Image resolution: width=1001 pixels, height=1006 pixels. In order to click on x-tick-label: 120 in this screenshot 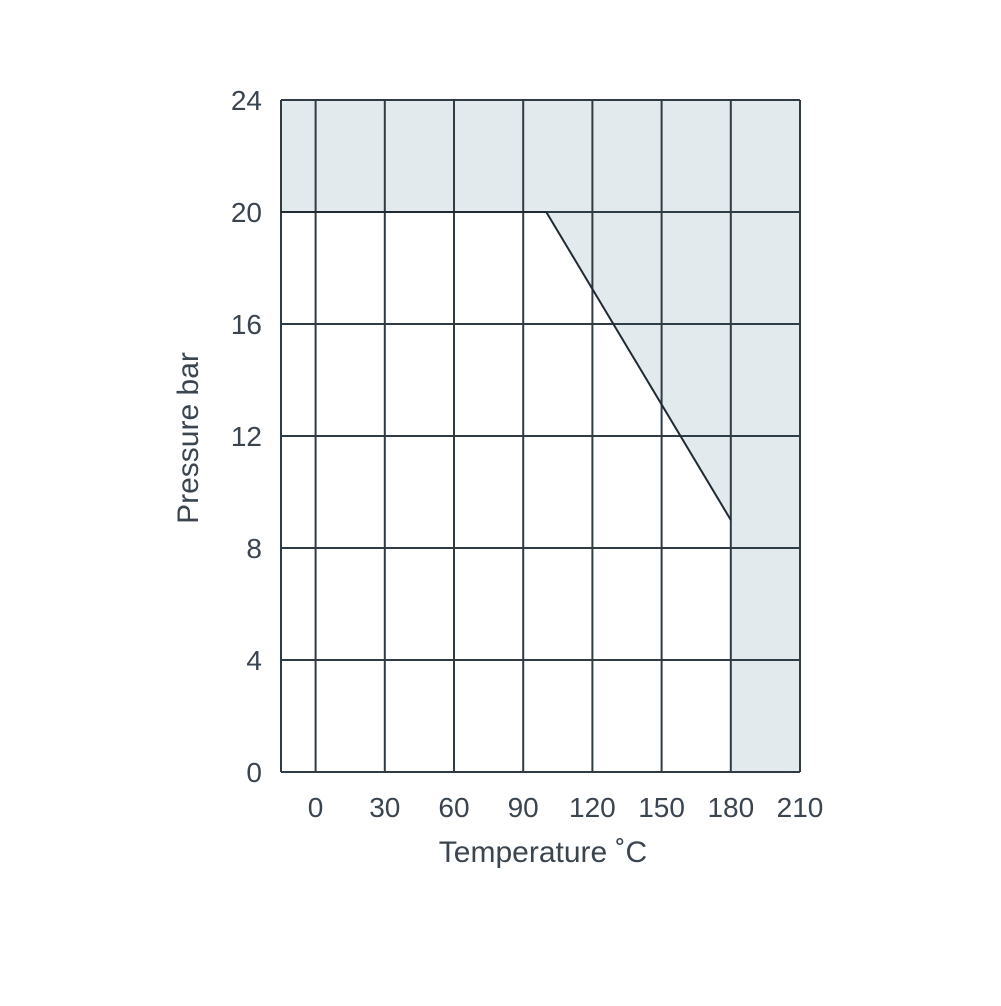, I will do `click(592, 807)`.